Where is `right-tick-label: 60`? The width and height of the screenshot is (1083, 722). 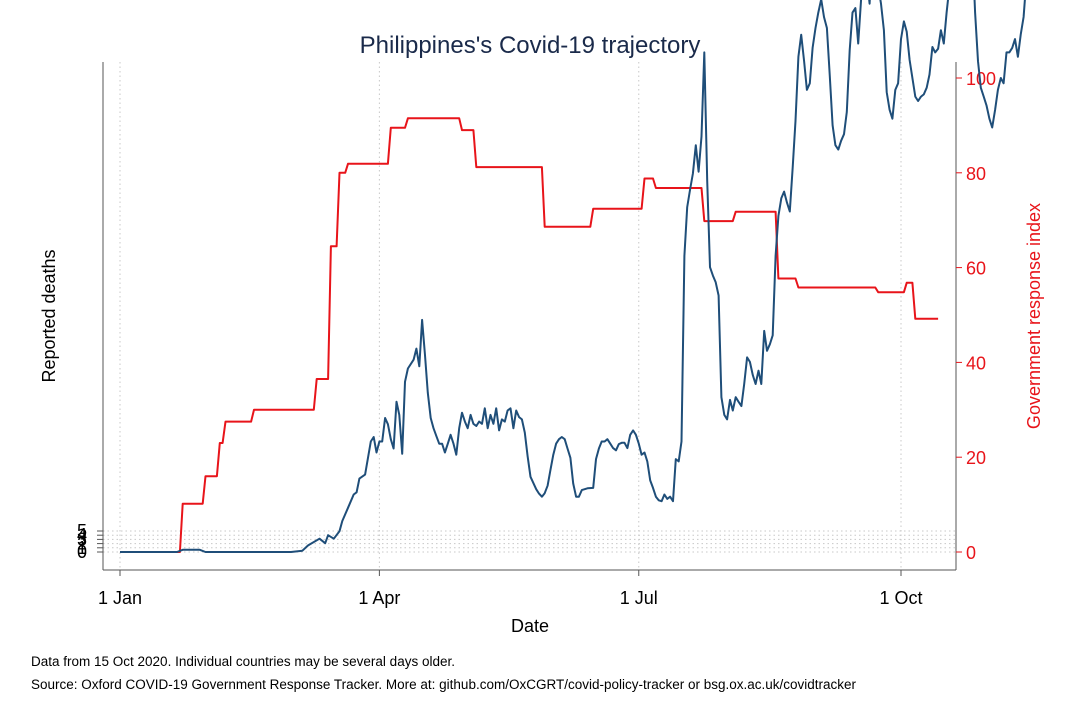
right-tick-label: 60 is located at coordinates (976, 269).